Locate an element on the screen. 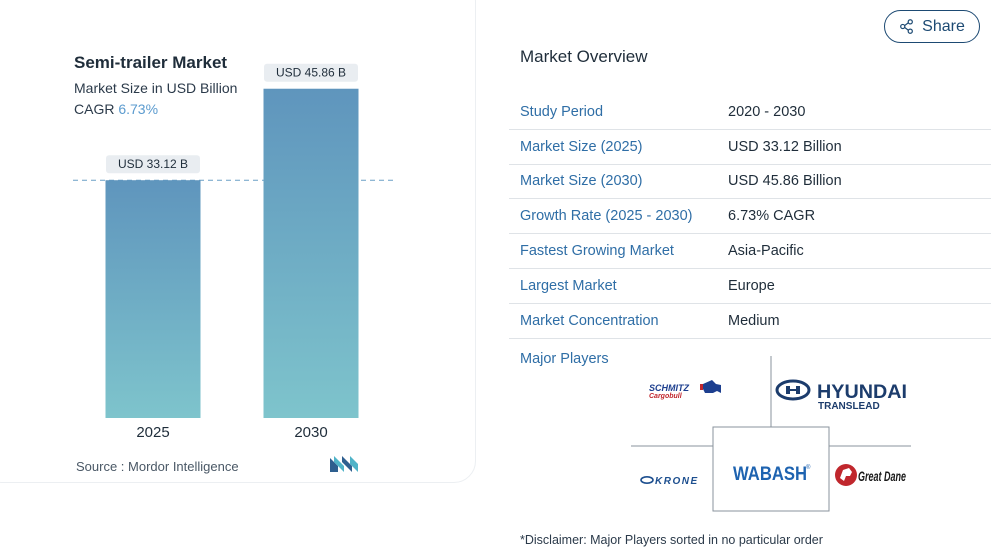 This screenshot has height=554, width=999. krone-logo-icon: KRONE is located at coordinates (669, 481).